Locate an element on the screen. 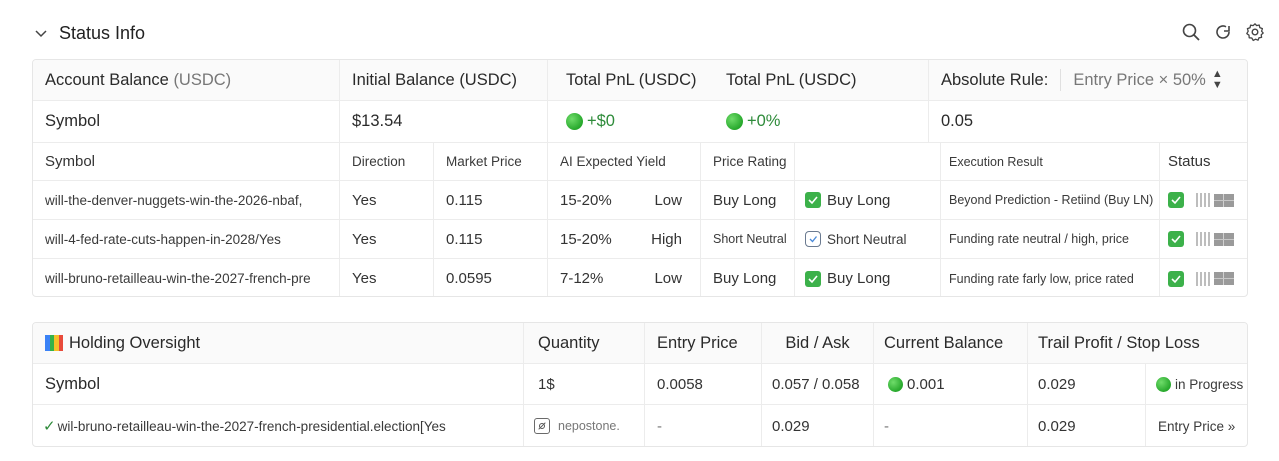  execution-result-cell: Funding rate farly low, price rated is located at coordinates (1050, 277).